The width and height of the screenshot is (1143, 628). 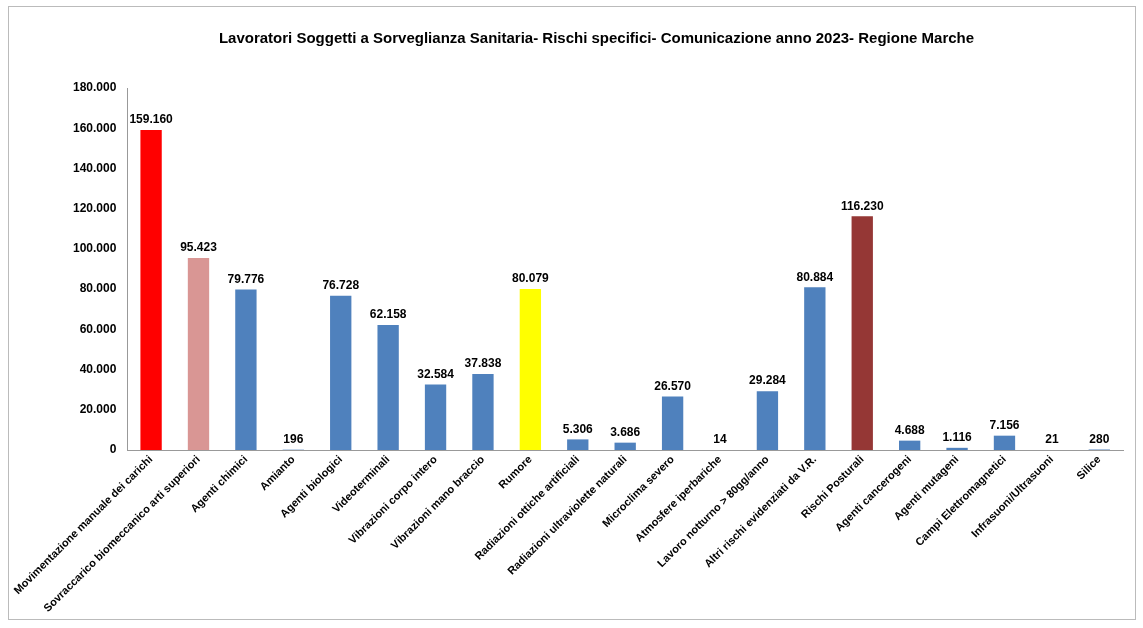 What do you see at coordinates (94, 248) in the screenshot?
I see `y-tick-label: 100.000` at bounding box center [94, 248].